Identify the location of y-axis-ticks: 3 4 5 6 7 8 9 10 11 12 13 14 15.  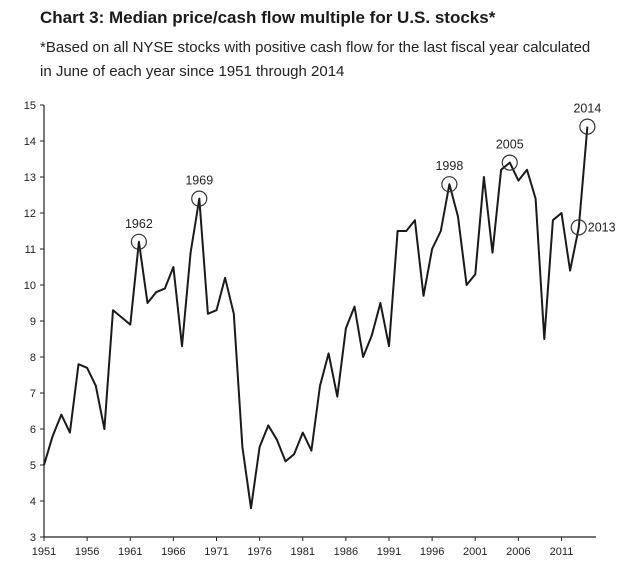
(34, 322).